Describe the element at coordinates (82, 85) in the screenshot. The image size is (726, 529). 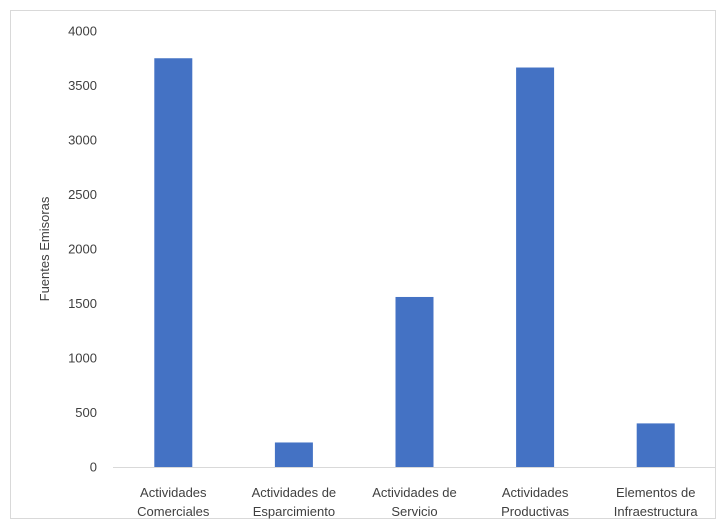
I see `y-tick-label: 3500` at that location.